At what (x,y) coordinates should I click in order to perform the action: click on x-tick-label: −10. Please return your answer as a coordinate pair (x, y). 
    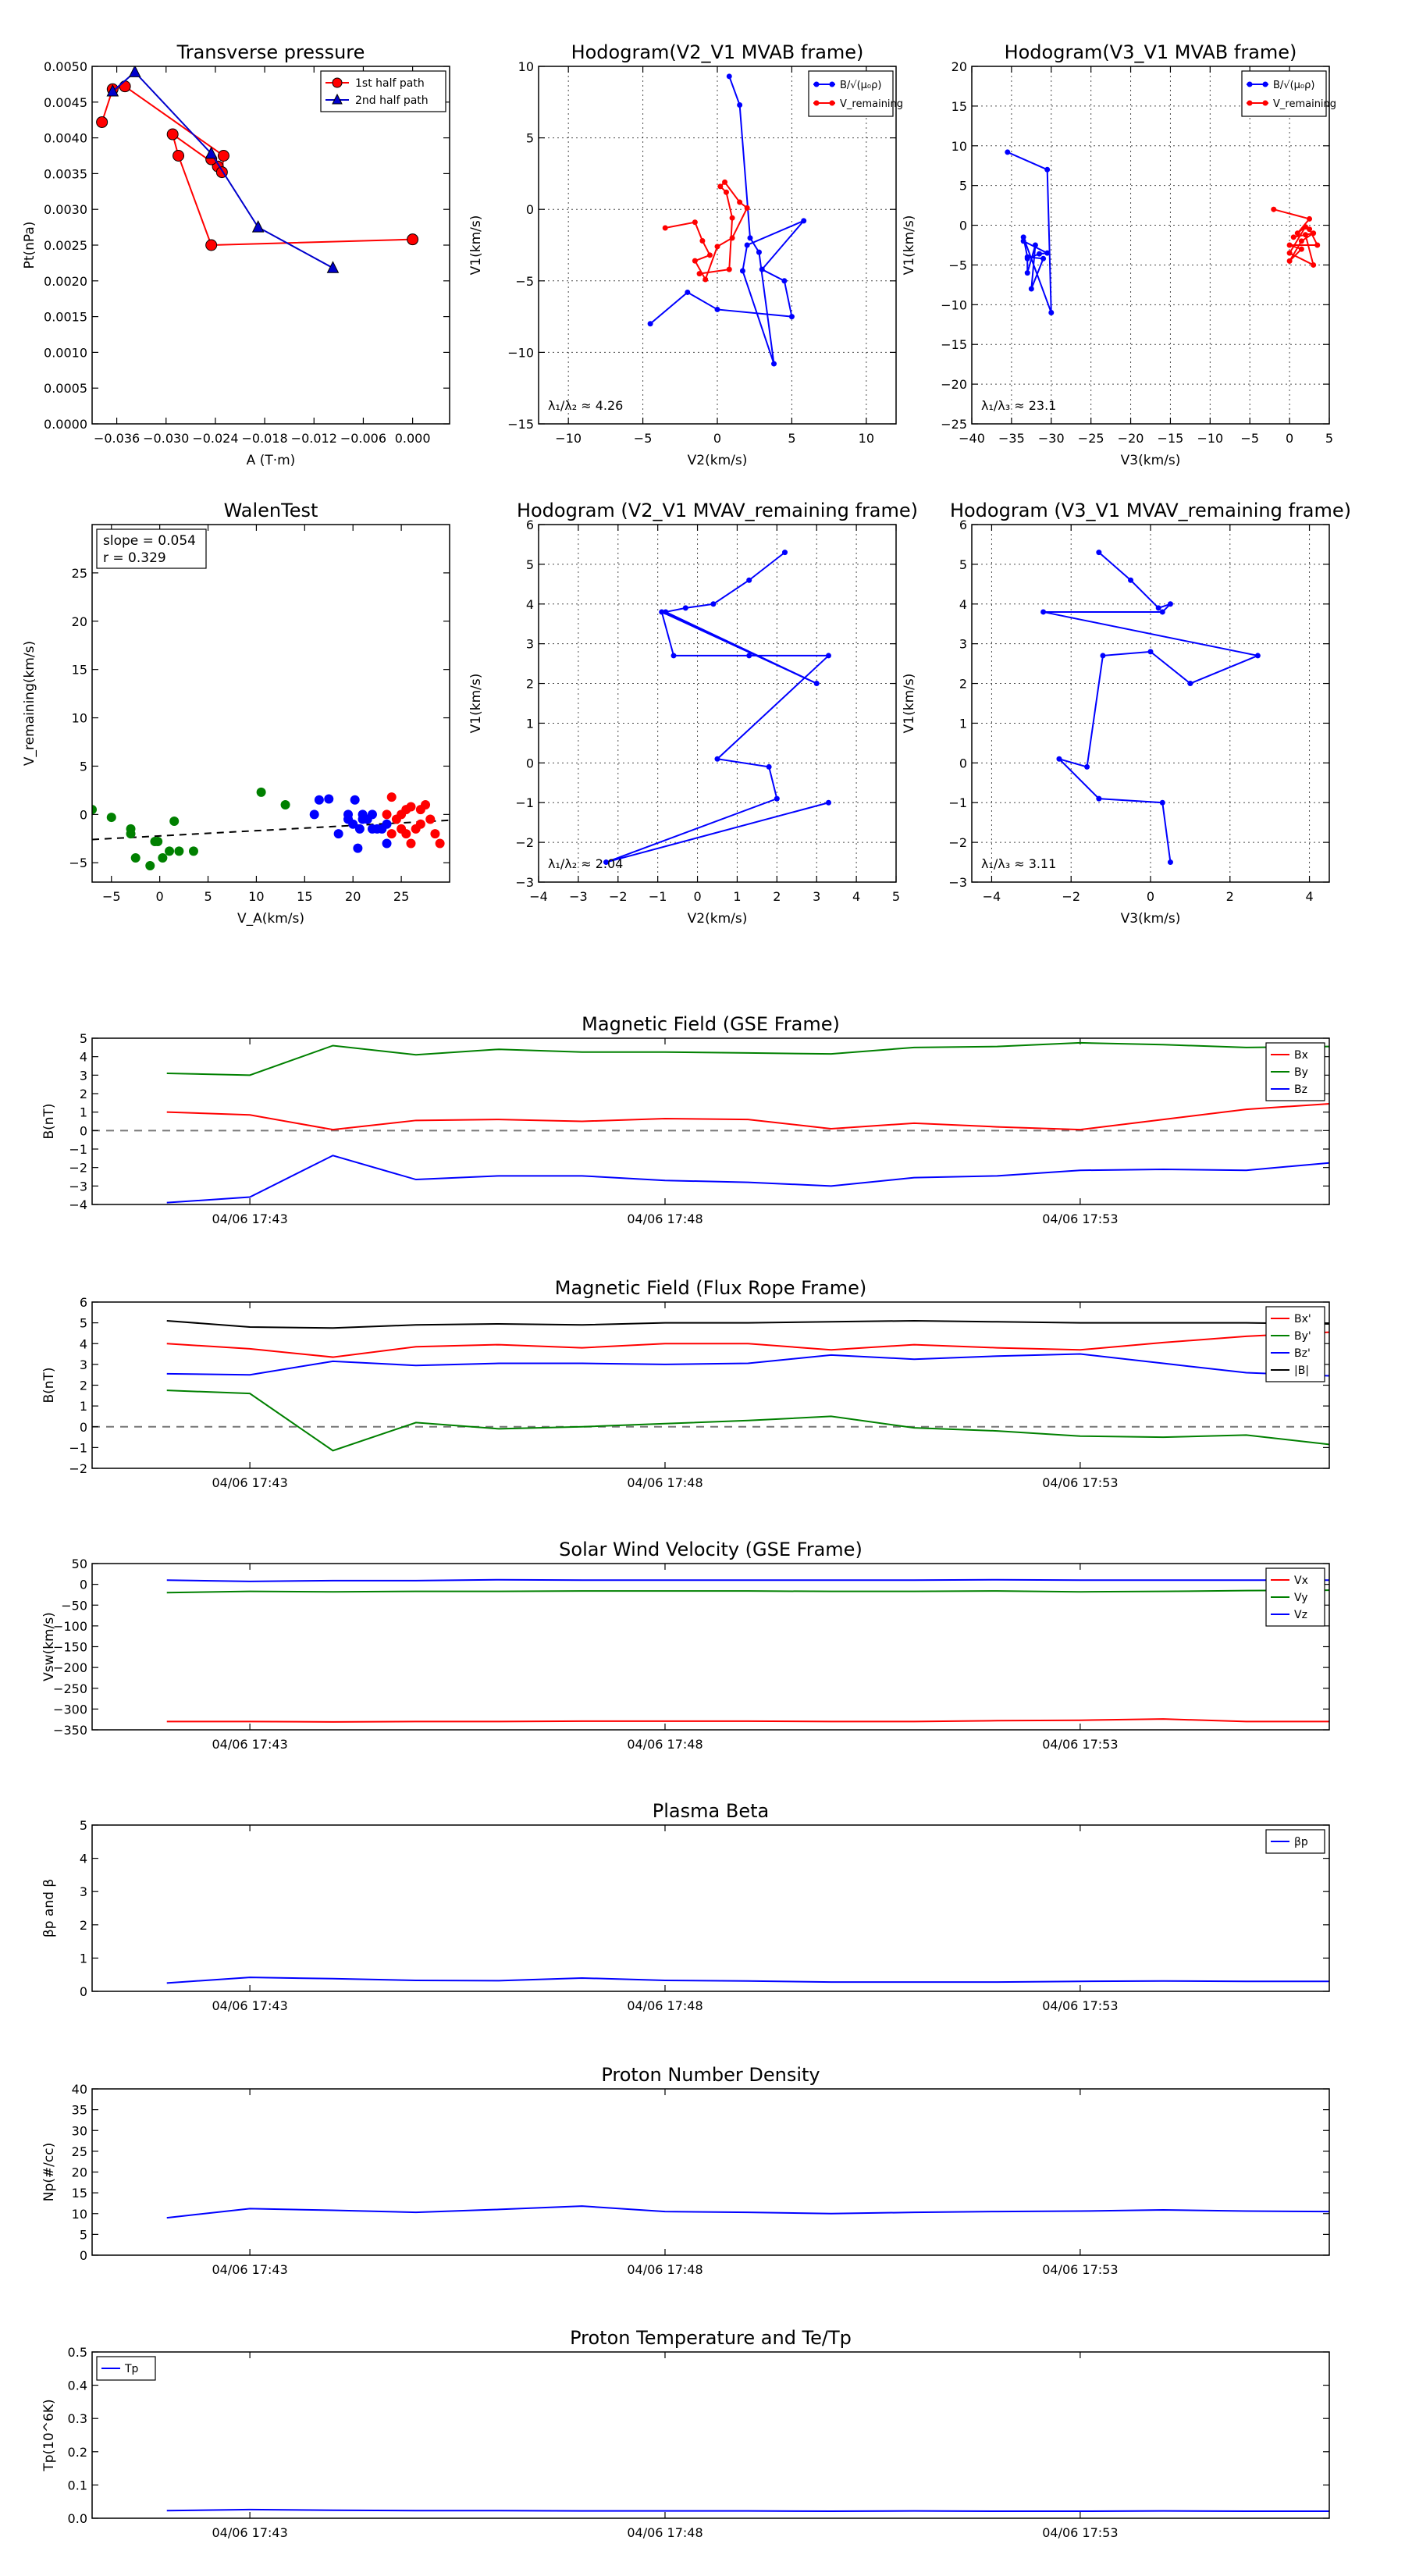
    Looking at the image, I should click on (569, 439).